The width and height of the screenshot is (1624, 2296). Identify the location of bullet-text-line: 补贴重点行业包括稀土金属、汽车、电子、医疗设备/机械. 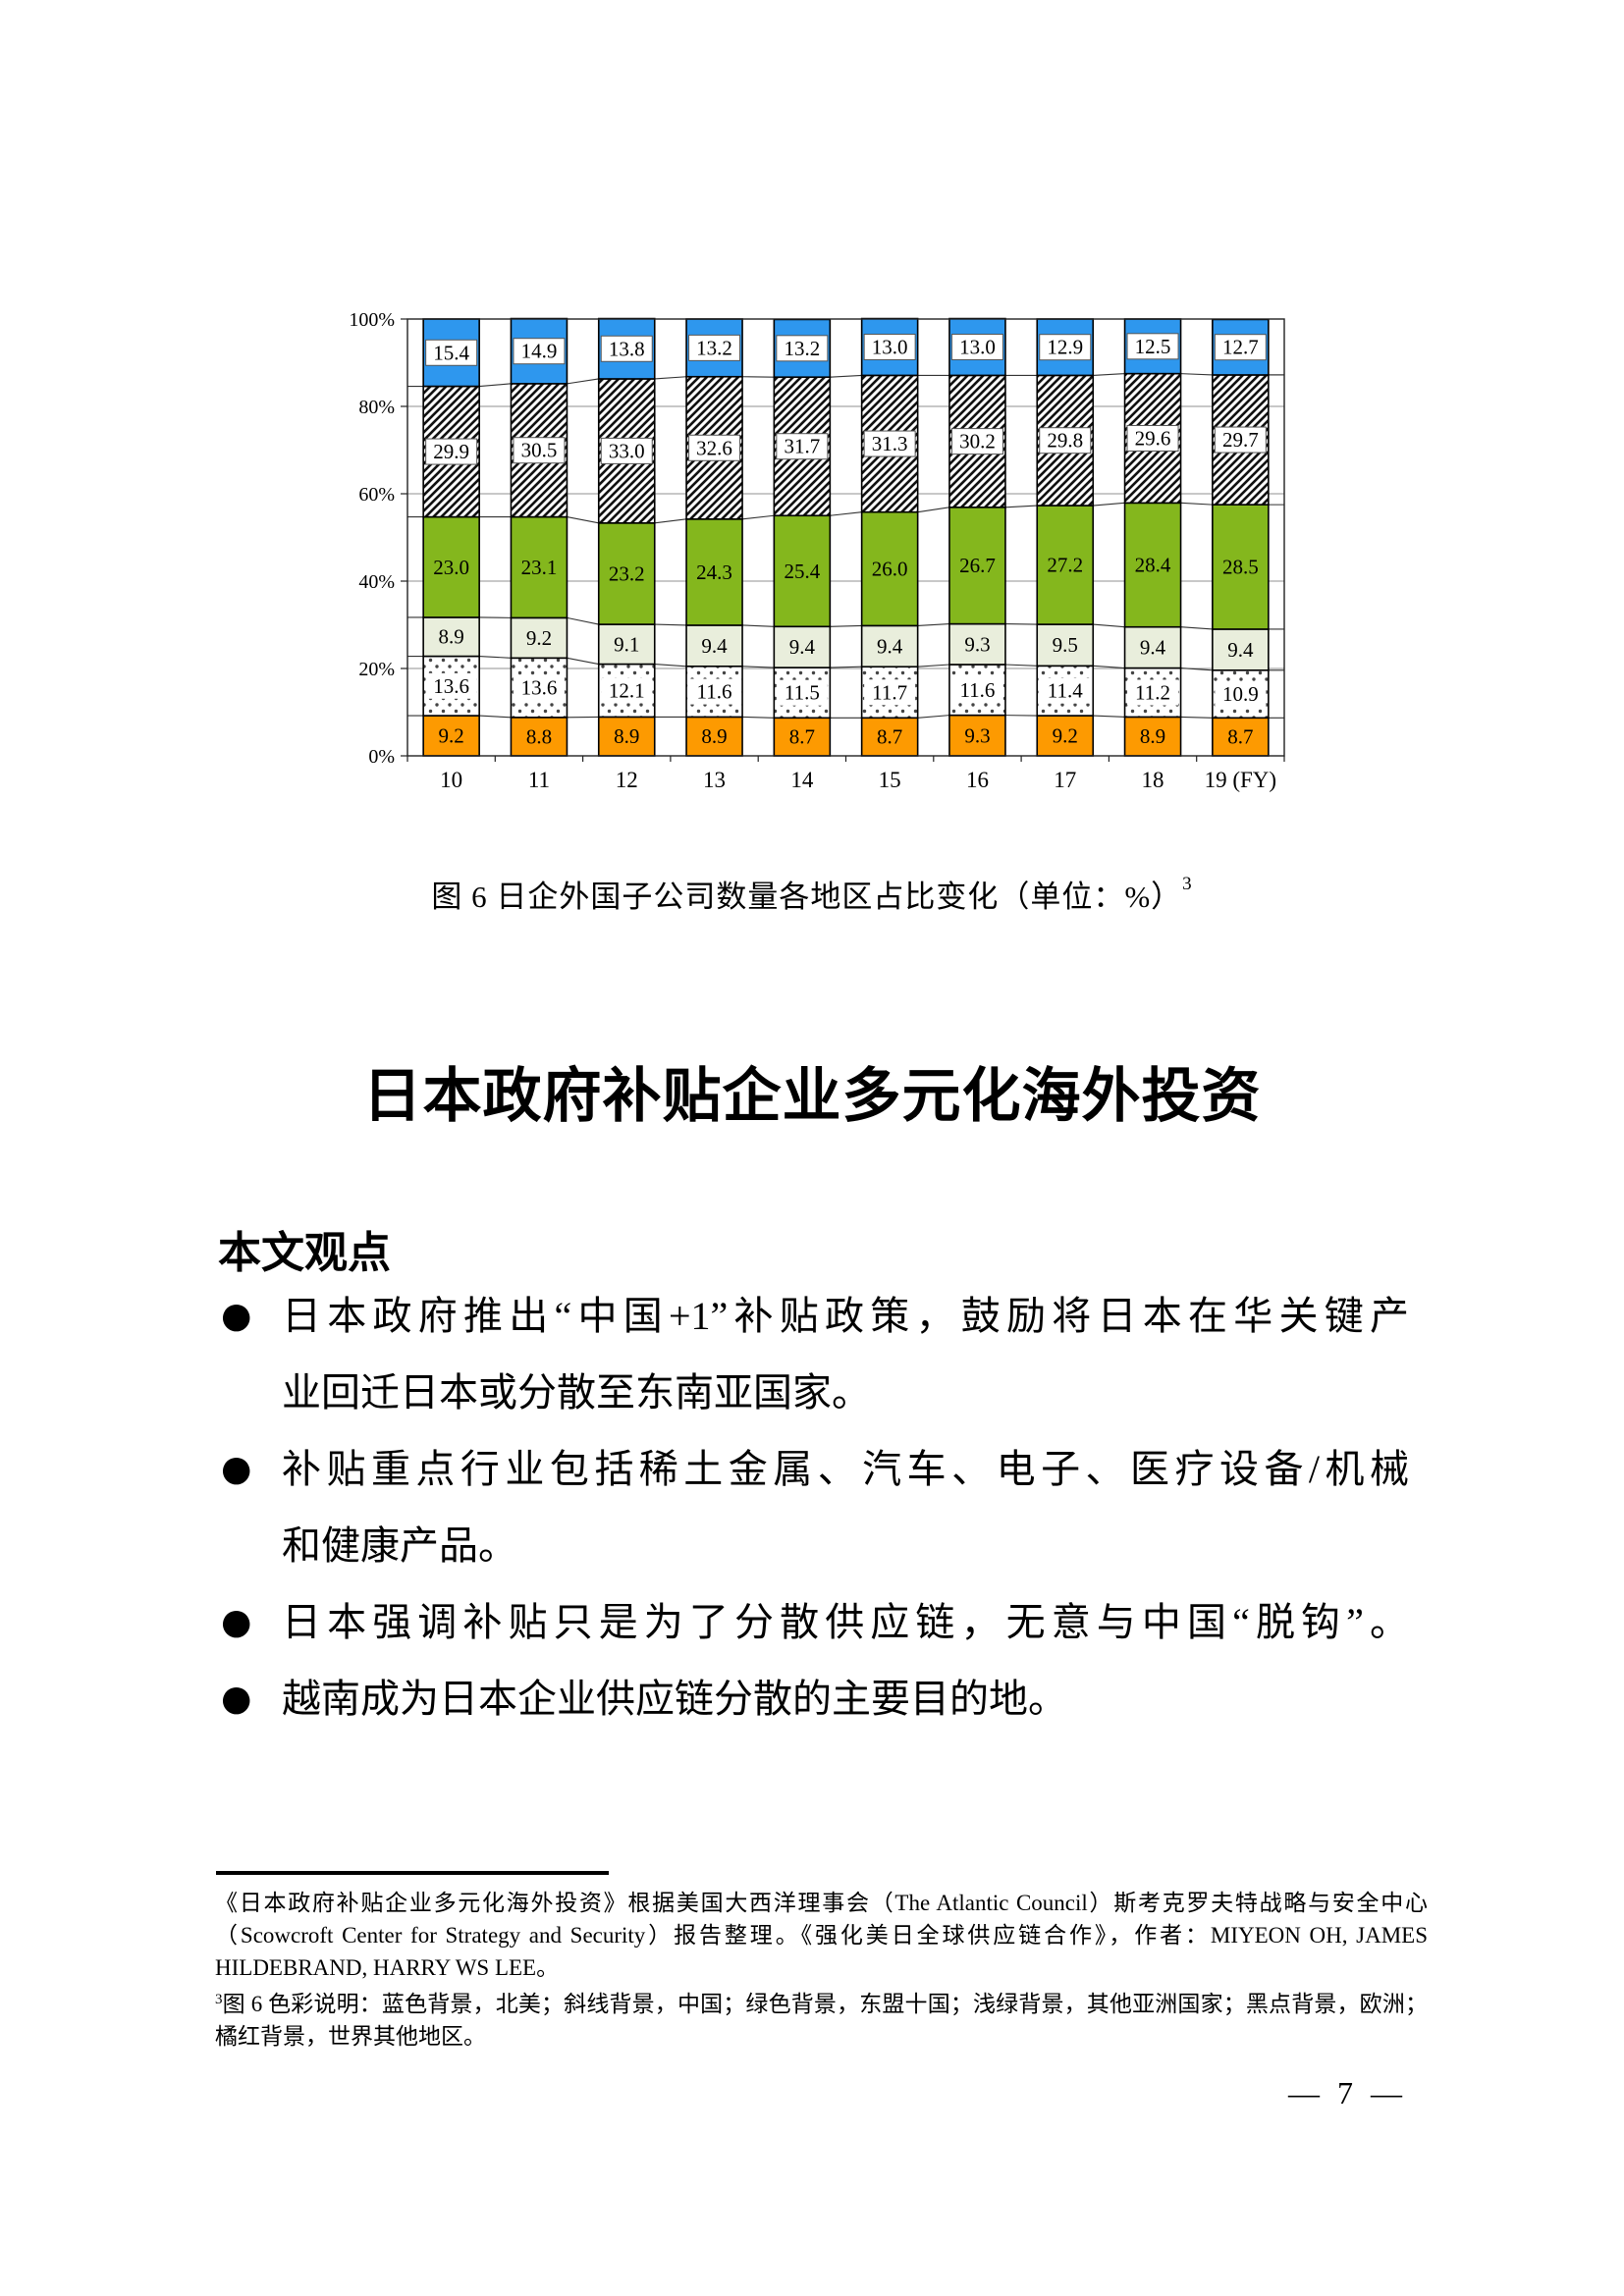
(845, 1469).